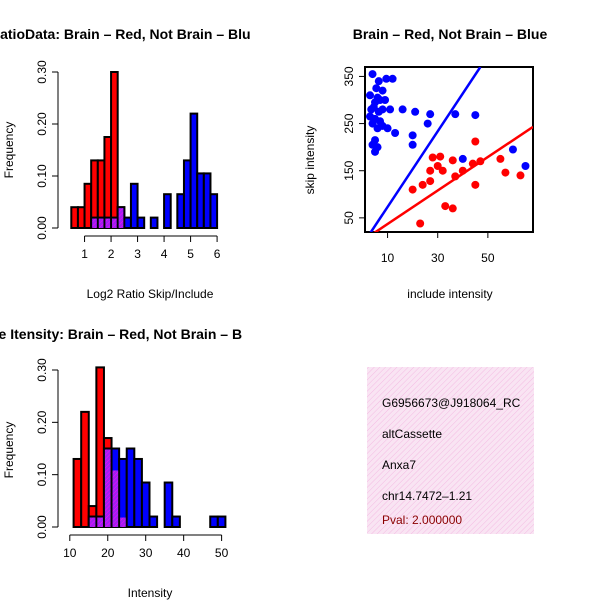  What do you see at coordinates (84, 254) in the screenshot?
I see `x-tick-label: 1` at bounding box center [84, 254].